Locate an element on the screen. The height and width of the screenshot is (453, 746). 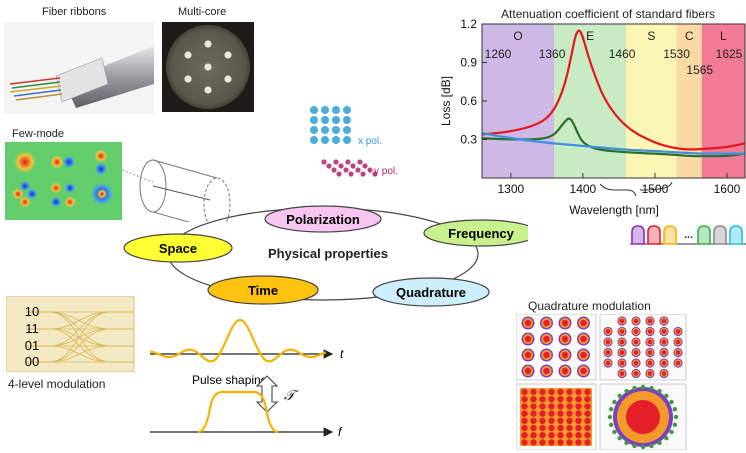
polarization-constellation-image: x pol. y pol. is located at coordinates (354, 141).